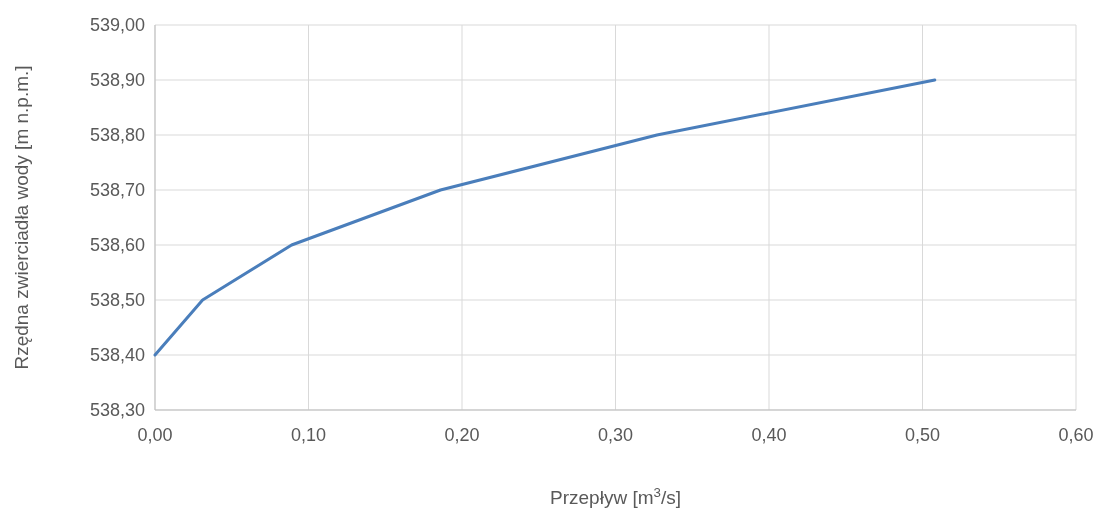 Image resolution: width=1099 pixels, height=516 pixels. Describe the element at coordinates (117, 135) in the screenshot. I see `y-tick-label: 538,80` at that location.